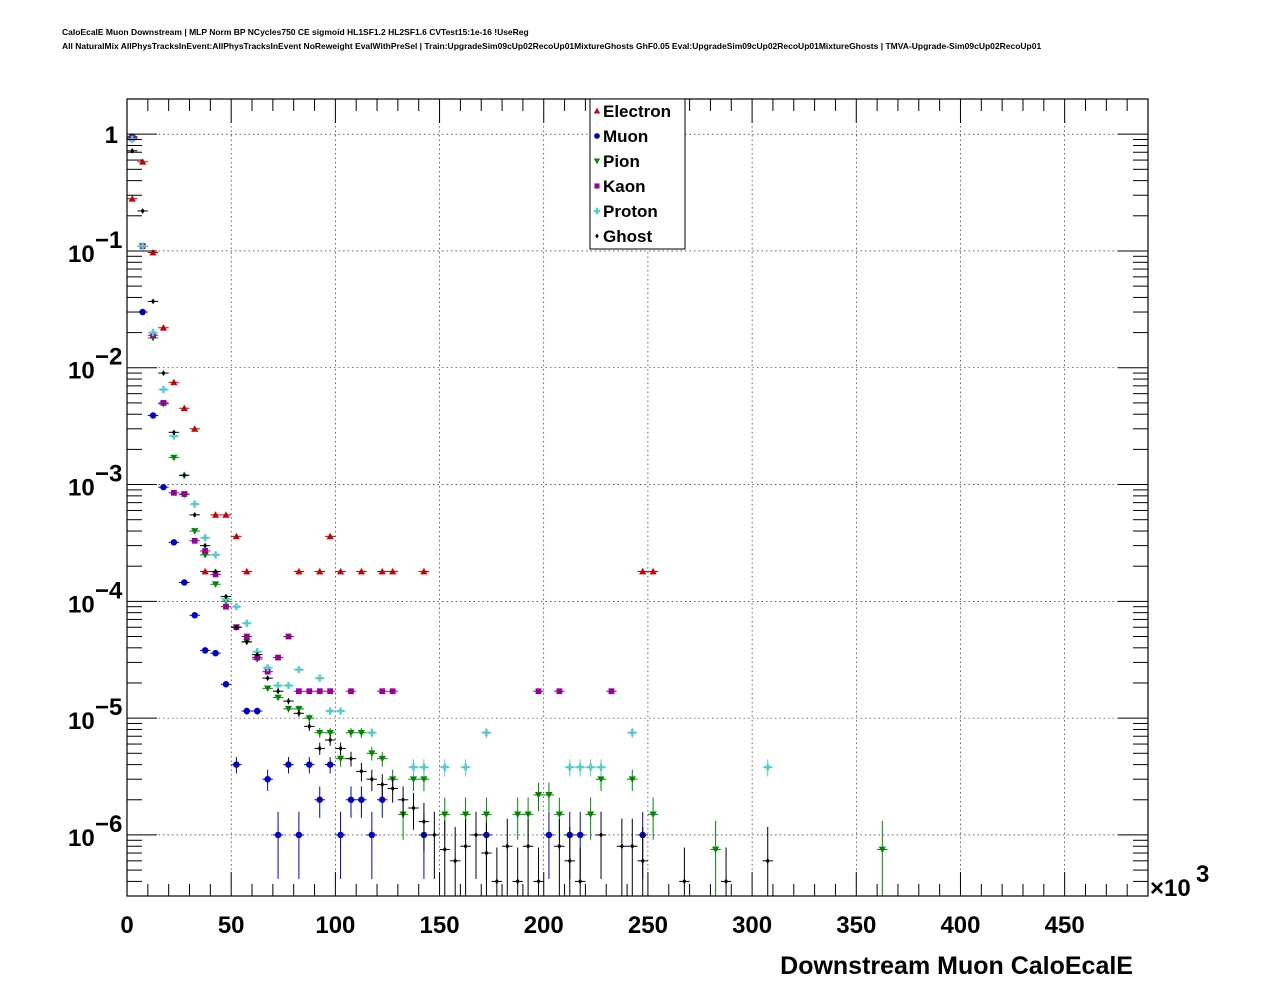 This screenshot has height=996, width=1276. What do you see at coordinates (597, 186) in the screenshot?
I see `legend-marker-kaon` at bounding box center [597, 186].